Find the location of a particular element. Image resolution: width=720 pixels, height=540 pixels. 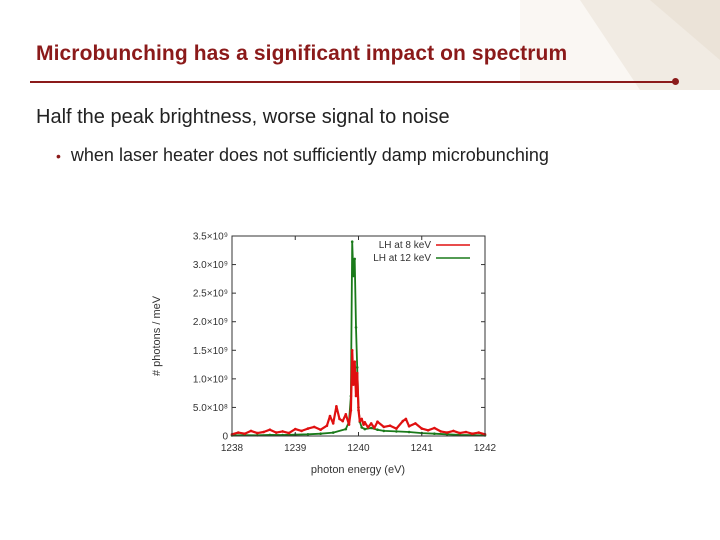

y-tick-label: 1.5×10⁹ is located at coordinates (210, 351).